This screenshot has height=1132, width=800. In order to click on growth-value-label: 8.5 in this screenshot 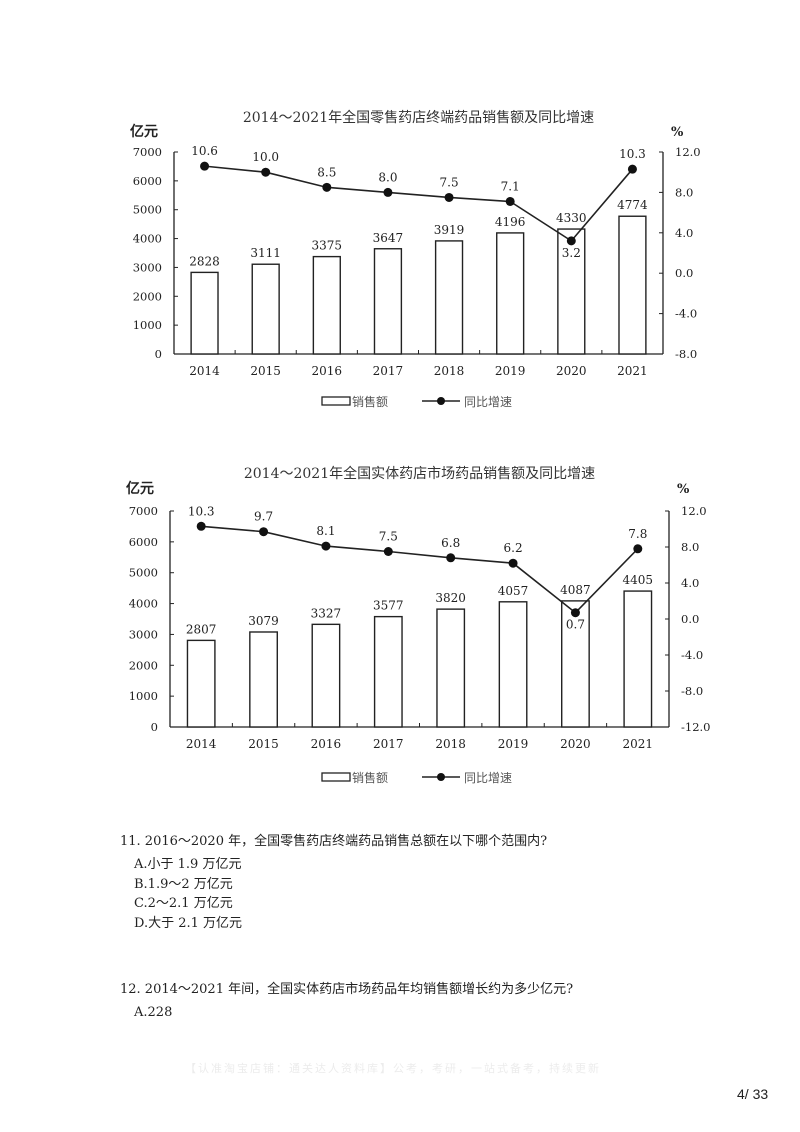, I will do `click(326, 172)`.